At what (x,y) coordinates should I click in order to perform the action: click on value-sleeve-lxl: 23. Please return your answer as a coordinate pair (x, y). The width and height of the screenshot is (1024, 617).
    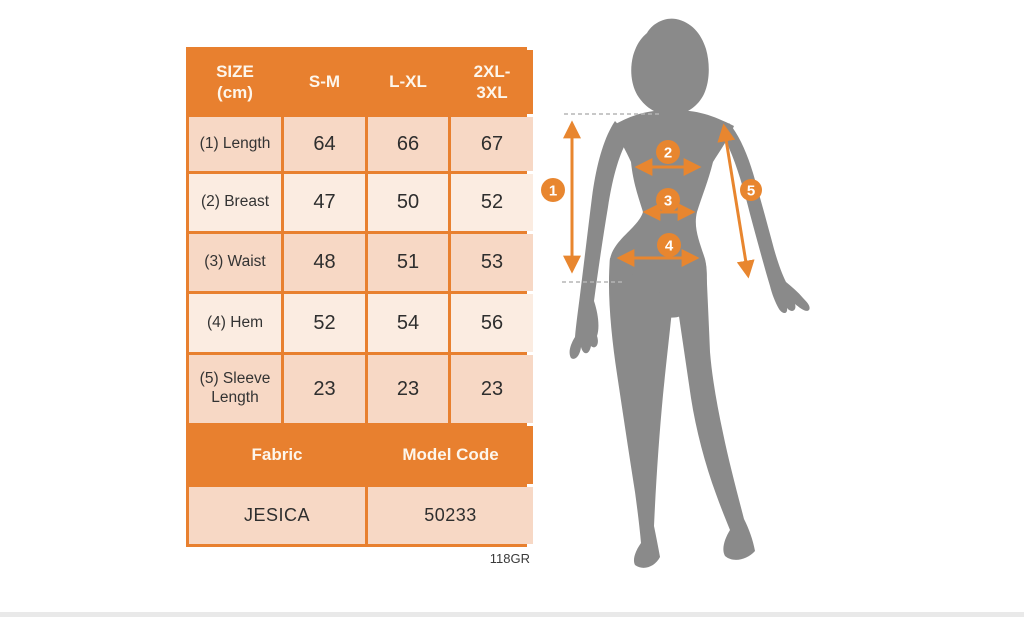
    Looking at the image, I should click on (408, 389).